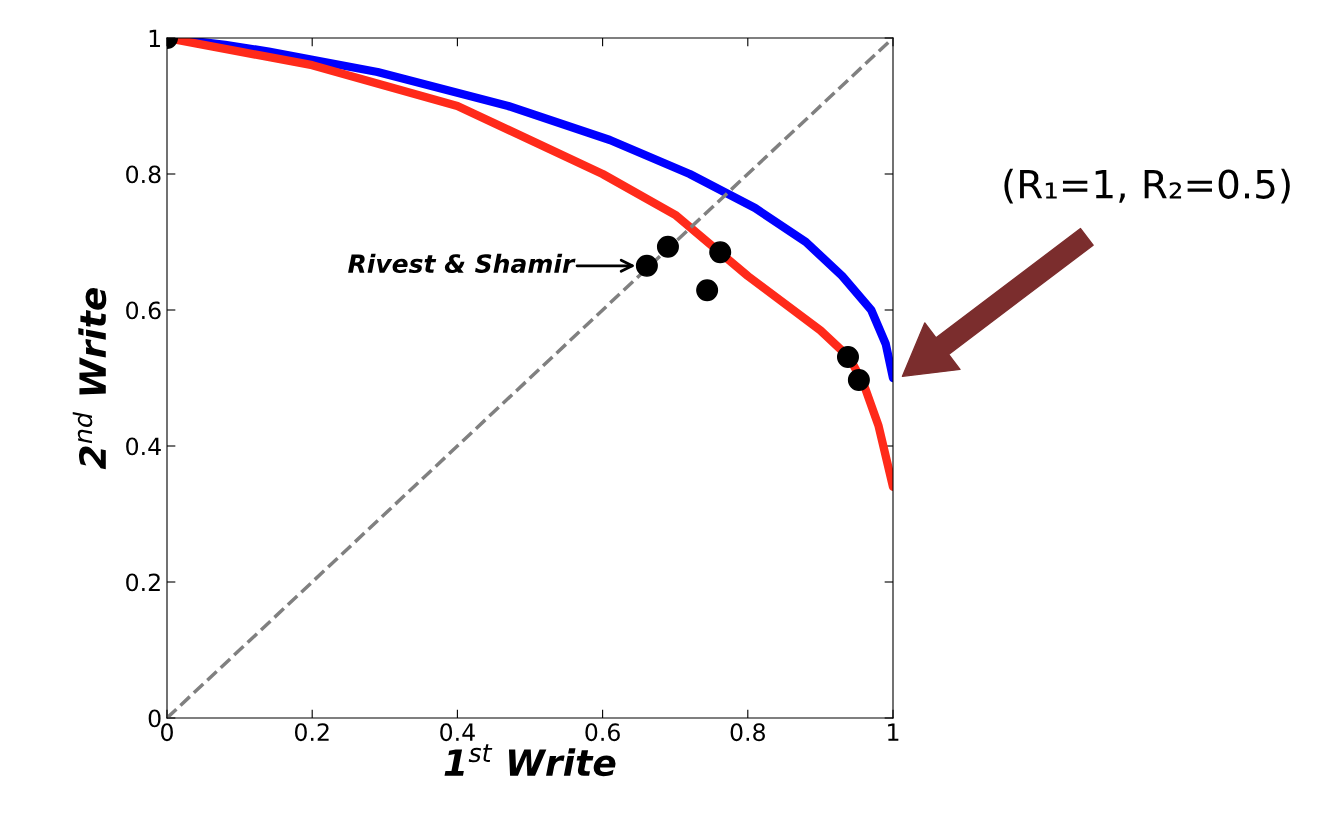  Describe the element at coordinates (462, 263) in the screenshot. I see `annotation: Rivest & Shamir` at that location.